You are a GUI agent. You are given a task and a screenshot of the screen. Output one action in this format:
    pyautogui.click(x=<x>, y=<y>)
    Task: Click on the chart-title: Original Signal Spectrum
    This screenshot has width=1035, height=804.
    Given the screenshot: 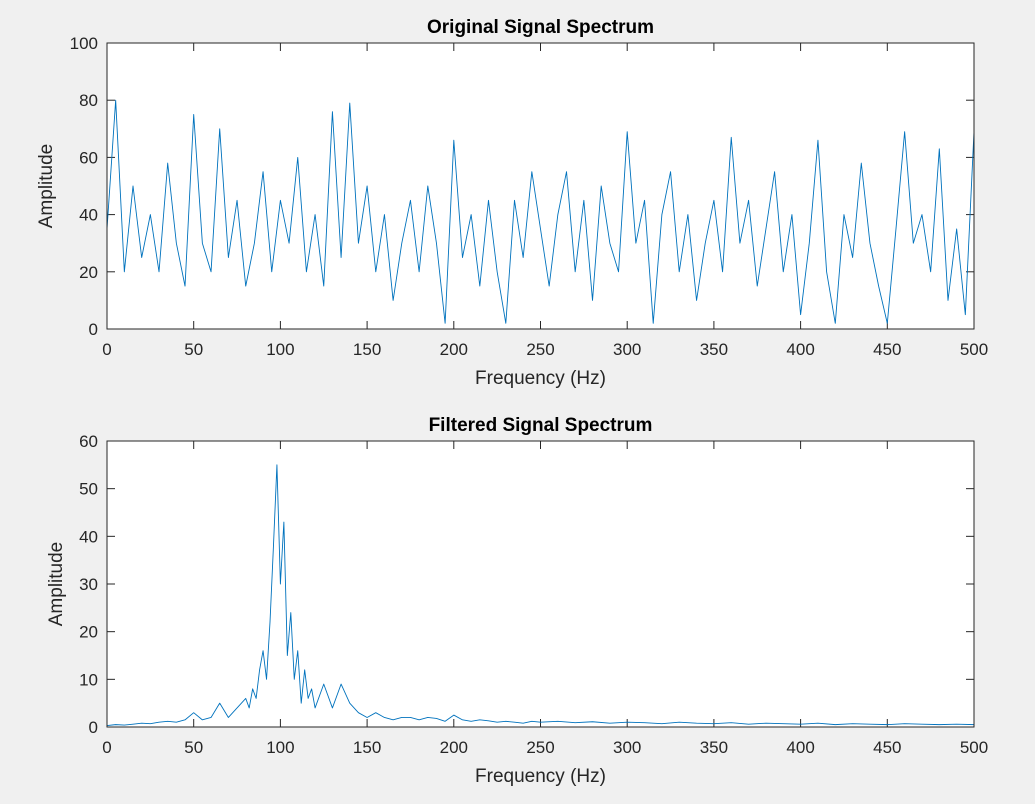 What is the action you would take?
    pyautogui.click(x=540, y=27)
    